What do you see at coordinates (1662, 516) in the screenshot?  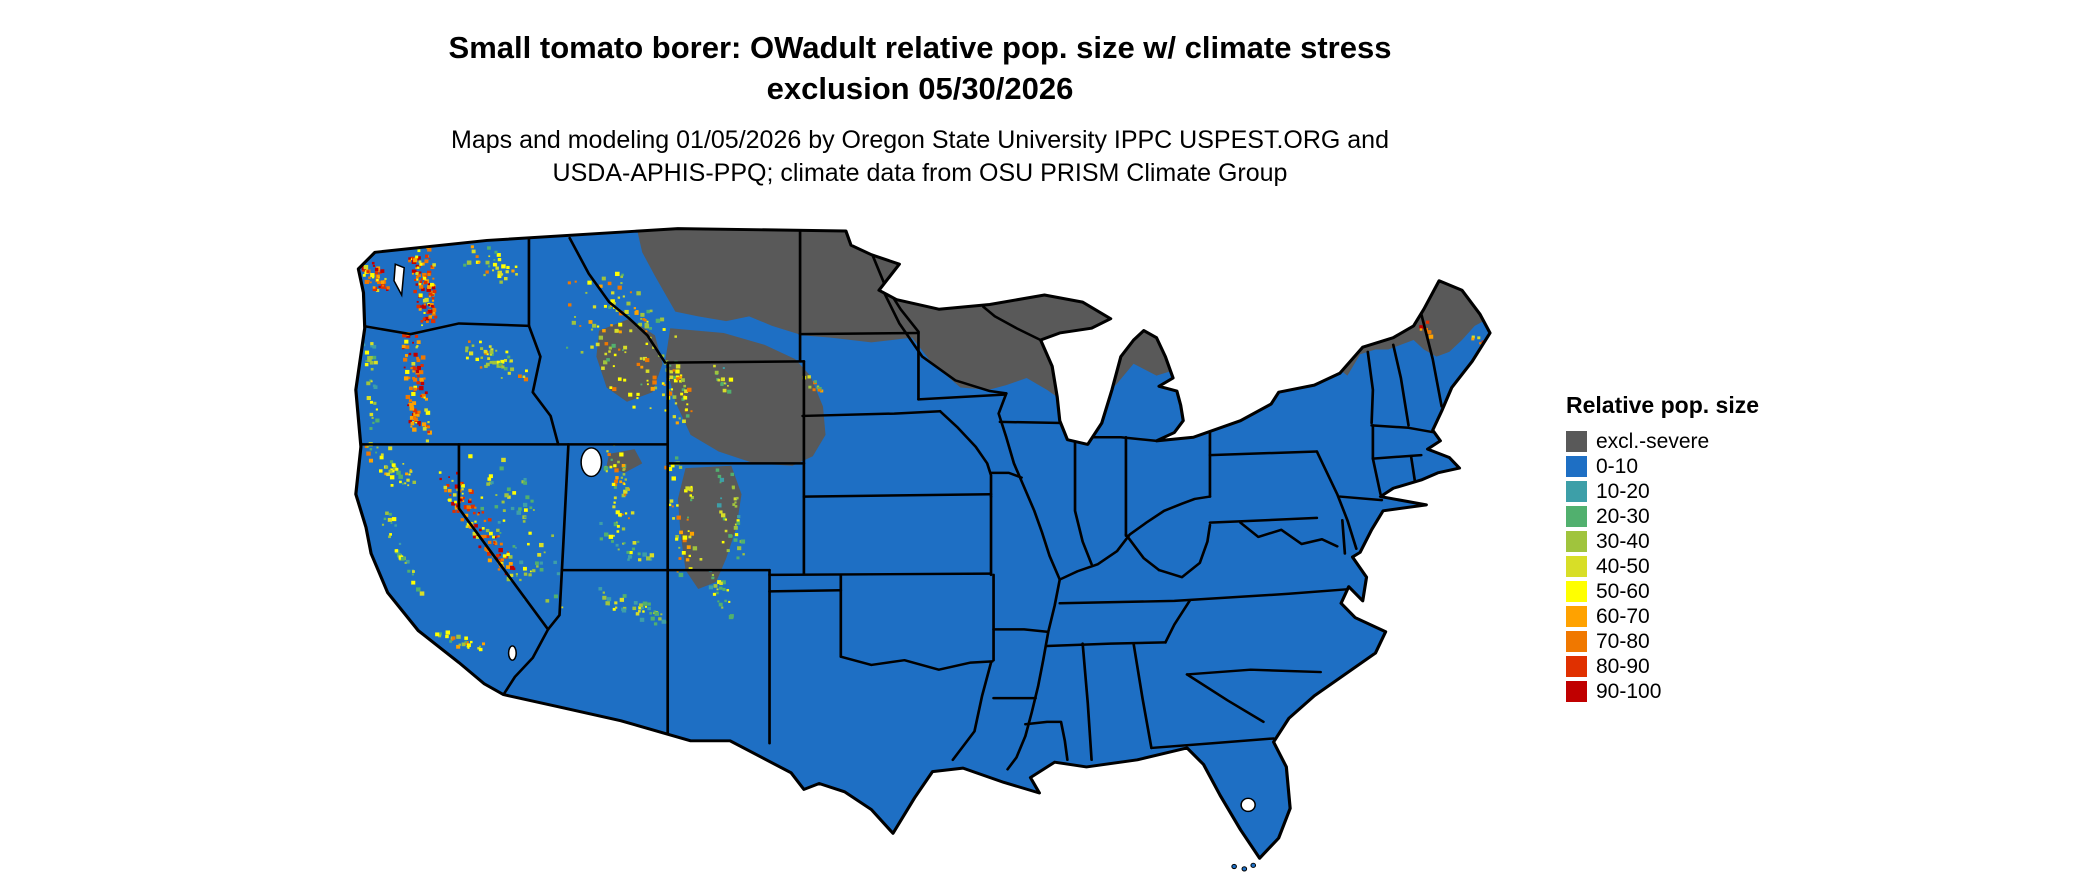 I see `legend-item: 20-30` at bounding box center [1662, 516].